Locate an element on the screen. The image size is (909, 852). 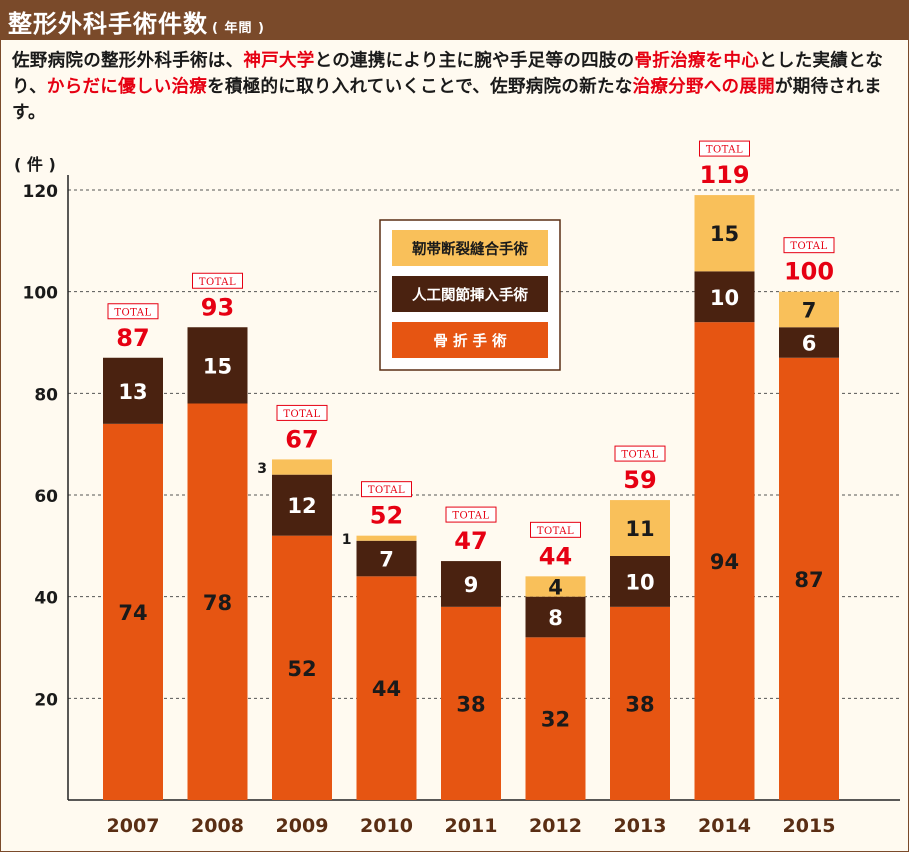
bar-joint-2011 is located at coordinates (471, 584).